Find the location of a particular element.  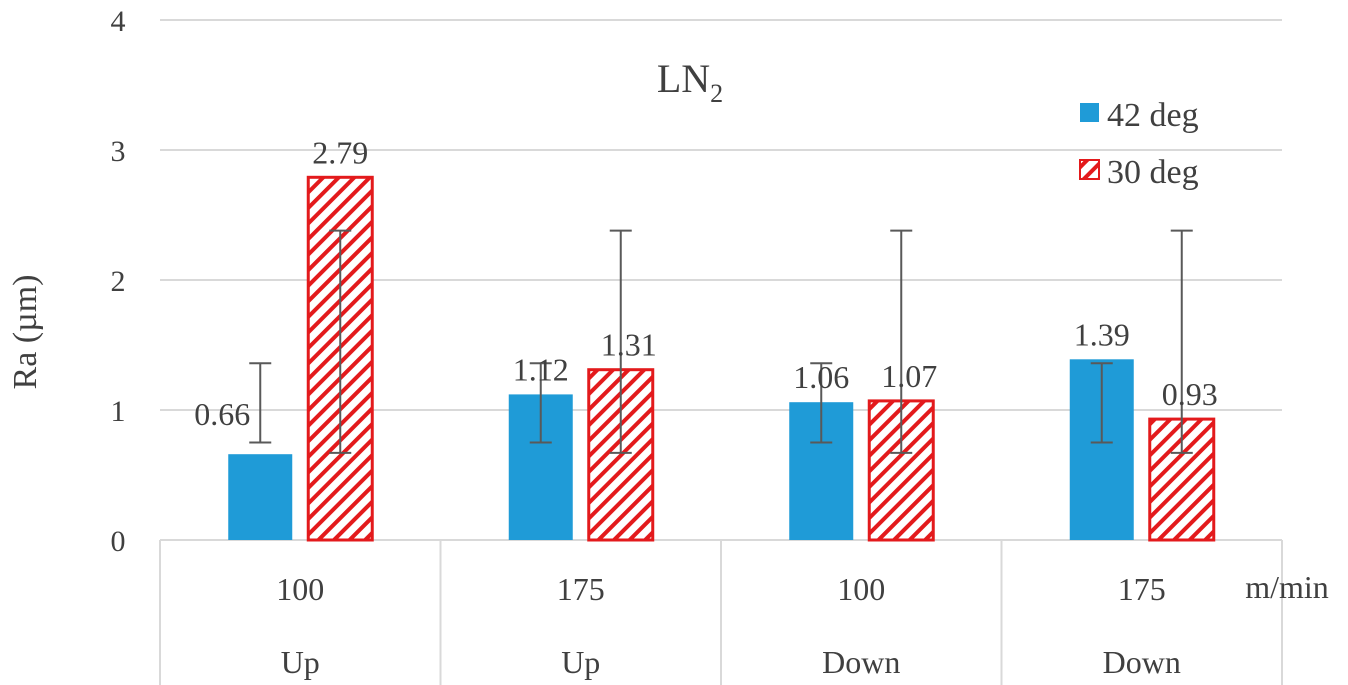

legend-item: 30 deg is located at coordinates (1139, 172).